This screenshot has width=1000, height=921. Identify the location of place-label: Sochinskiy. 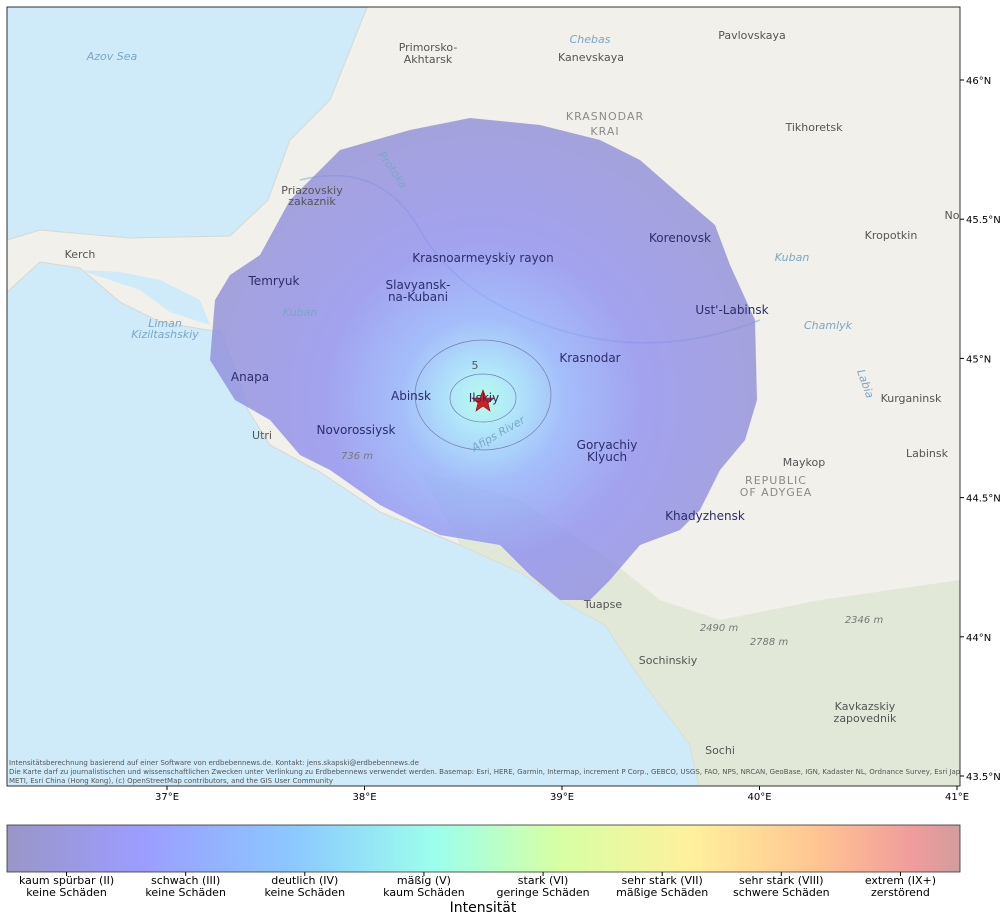
(668, 660).